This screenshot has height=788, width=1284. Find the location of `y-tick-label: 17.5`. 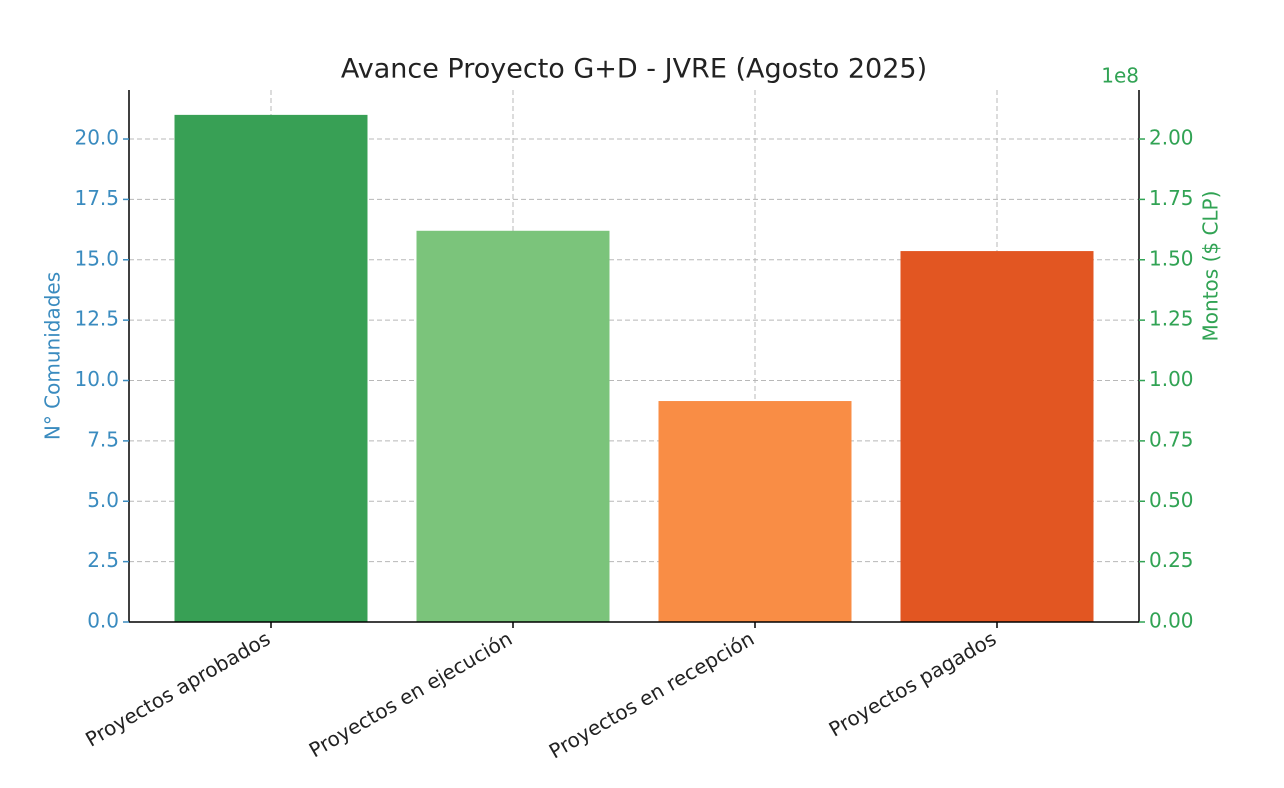

y-tick-label: 17.5 is located at coordinates (96, 198).